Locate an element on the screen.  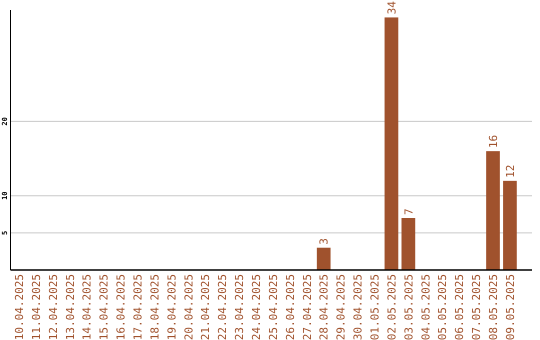
x-tick-label: 22.04.2025 is located at coordinates (223, 307).